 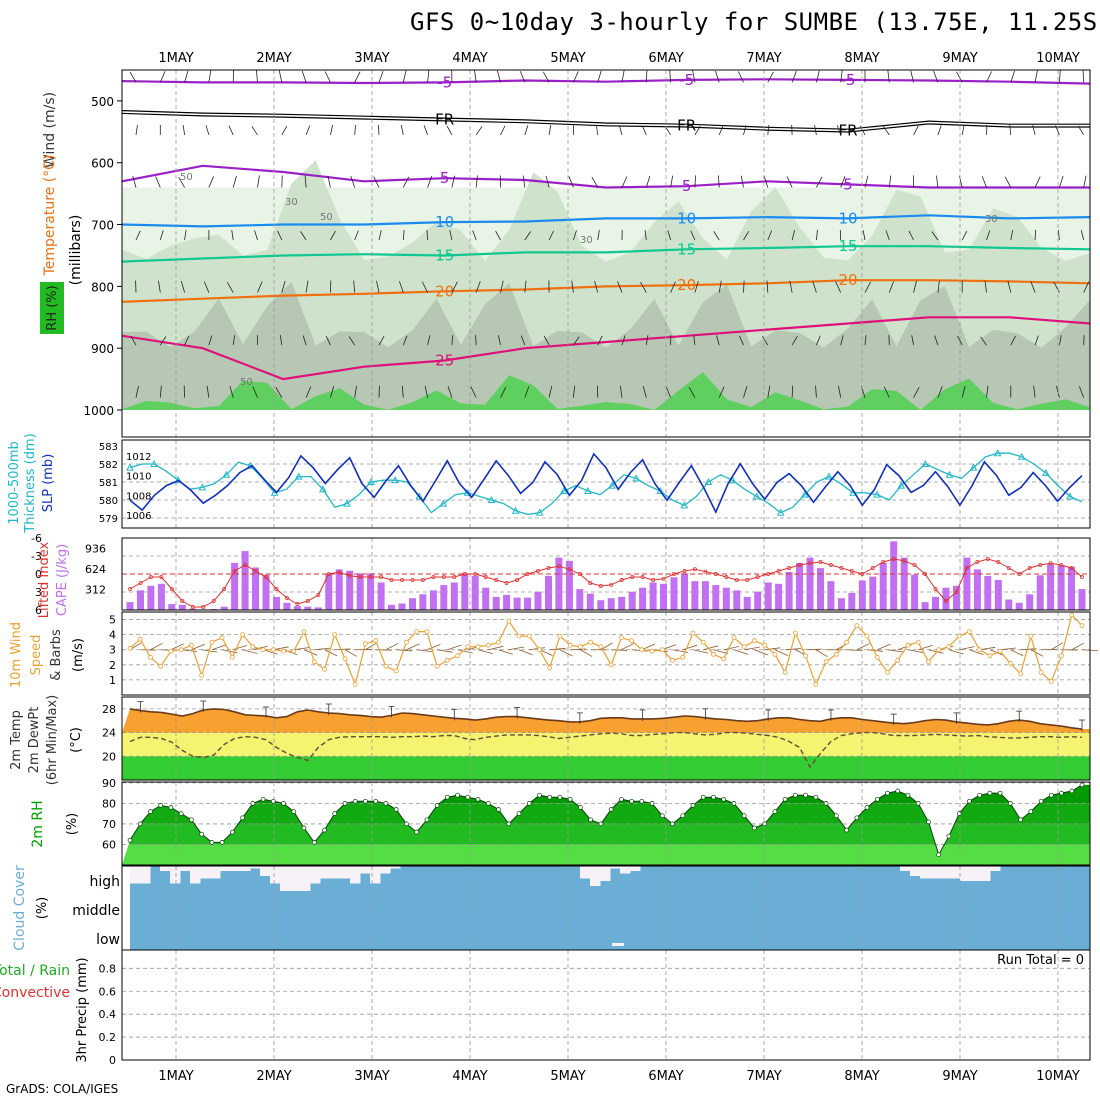 I want to click on axis-label-rh: RH (%), so click(x=52, y=307).